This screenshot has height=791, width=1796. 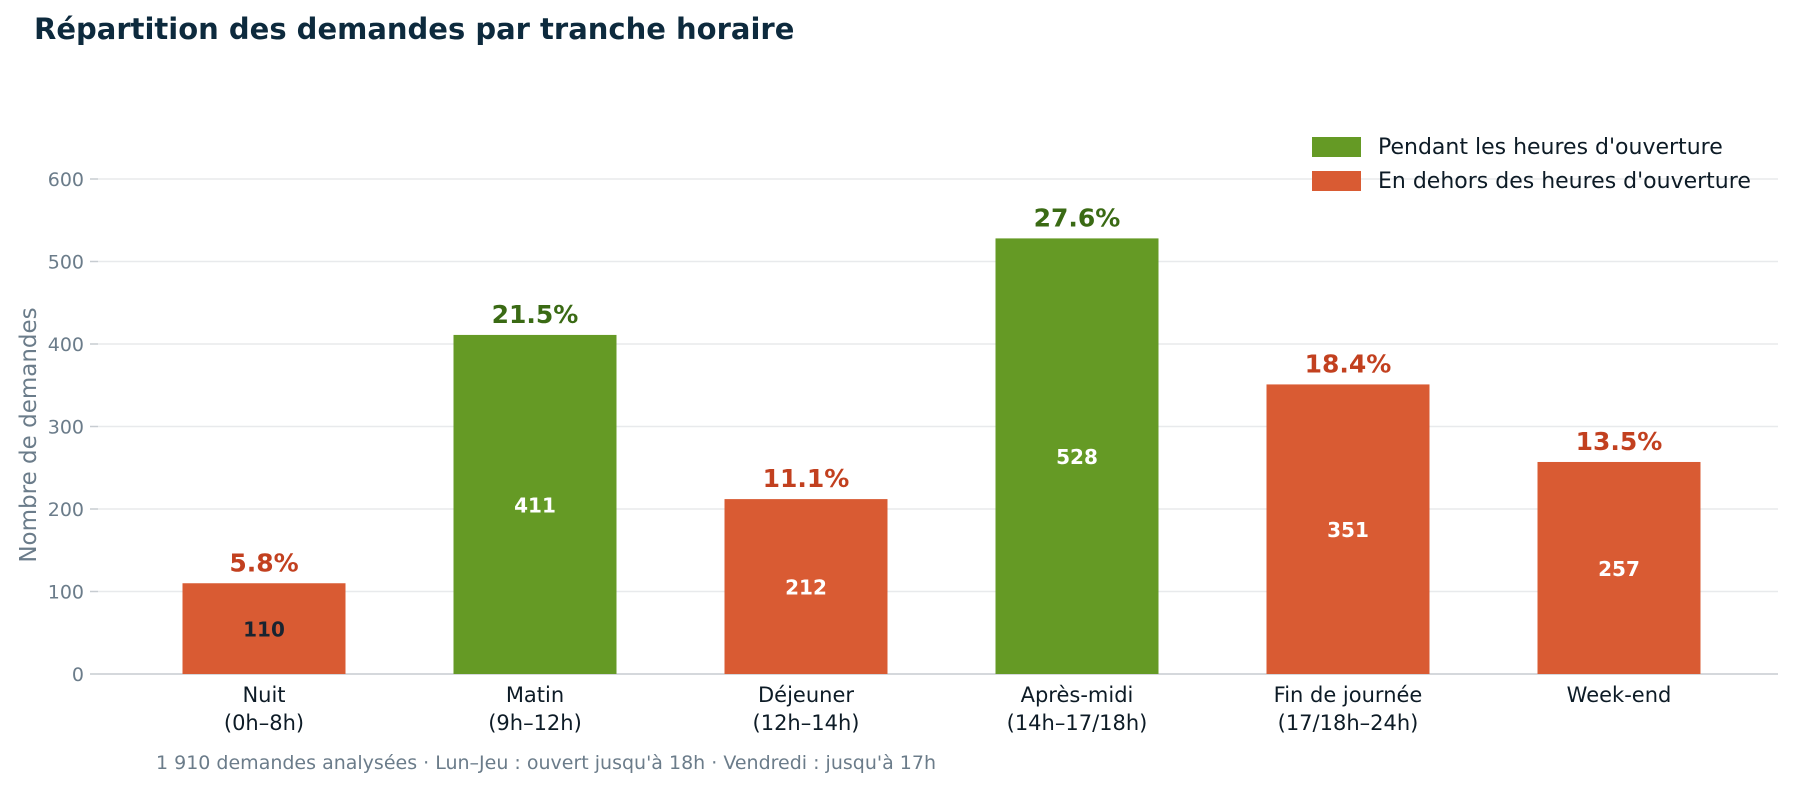 I want to click on legend-label-open: Pendant les heures d'ouverture, so click(x=1550, y=147).